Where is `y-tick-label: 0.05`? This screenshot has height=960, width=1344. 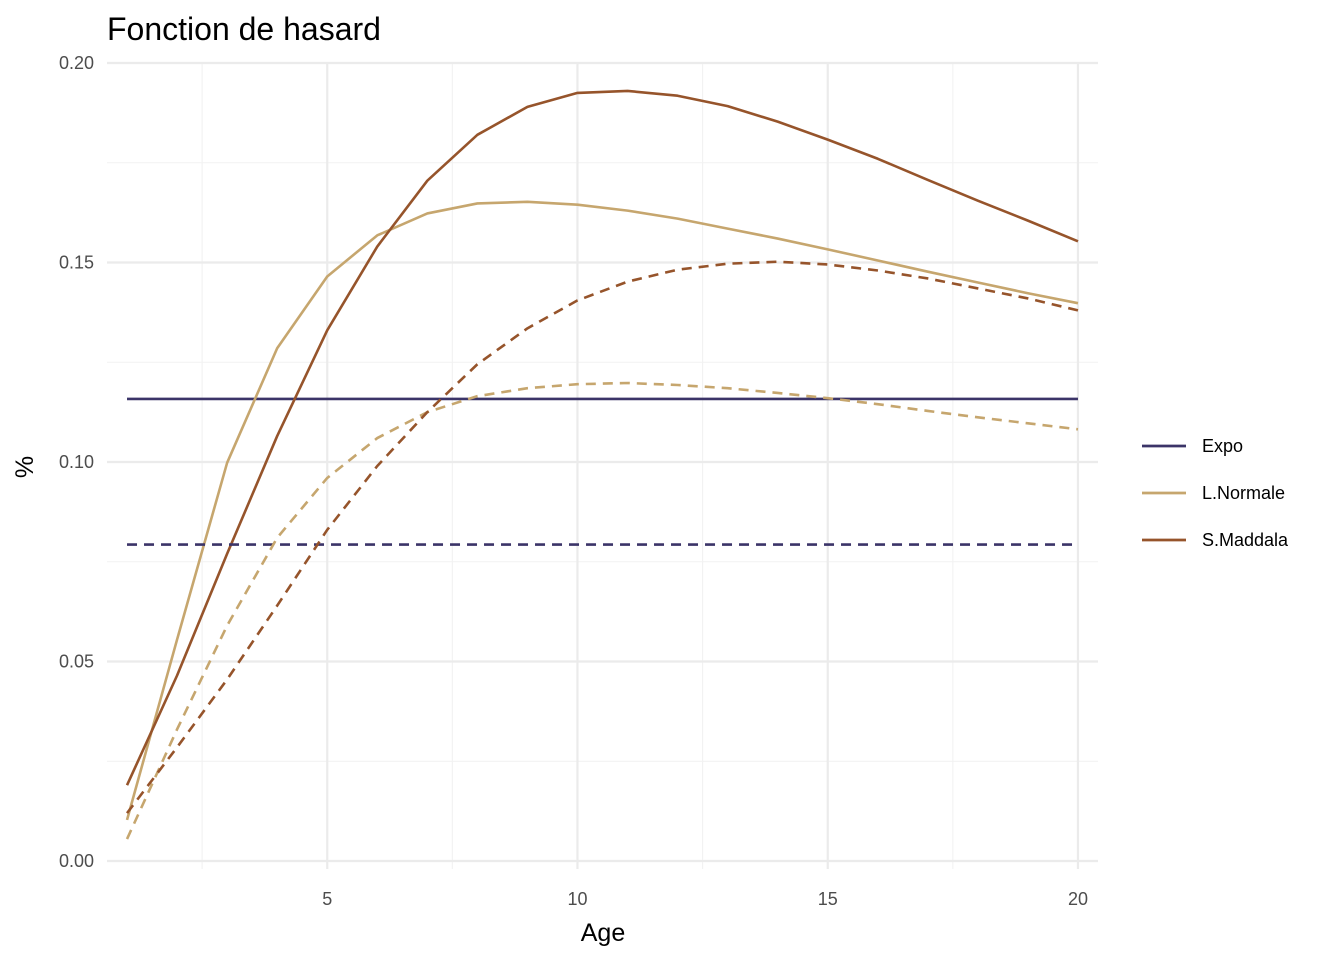 y-tick-label: 0.05 is located at coordinates (76, 662).